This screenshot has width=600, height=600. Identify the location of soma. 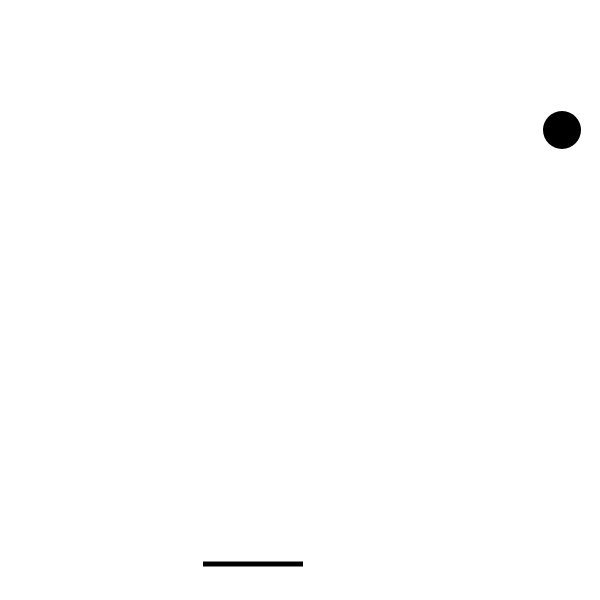
(562, 130).